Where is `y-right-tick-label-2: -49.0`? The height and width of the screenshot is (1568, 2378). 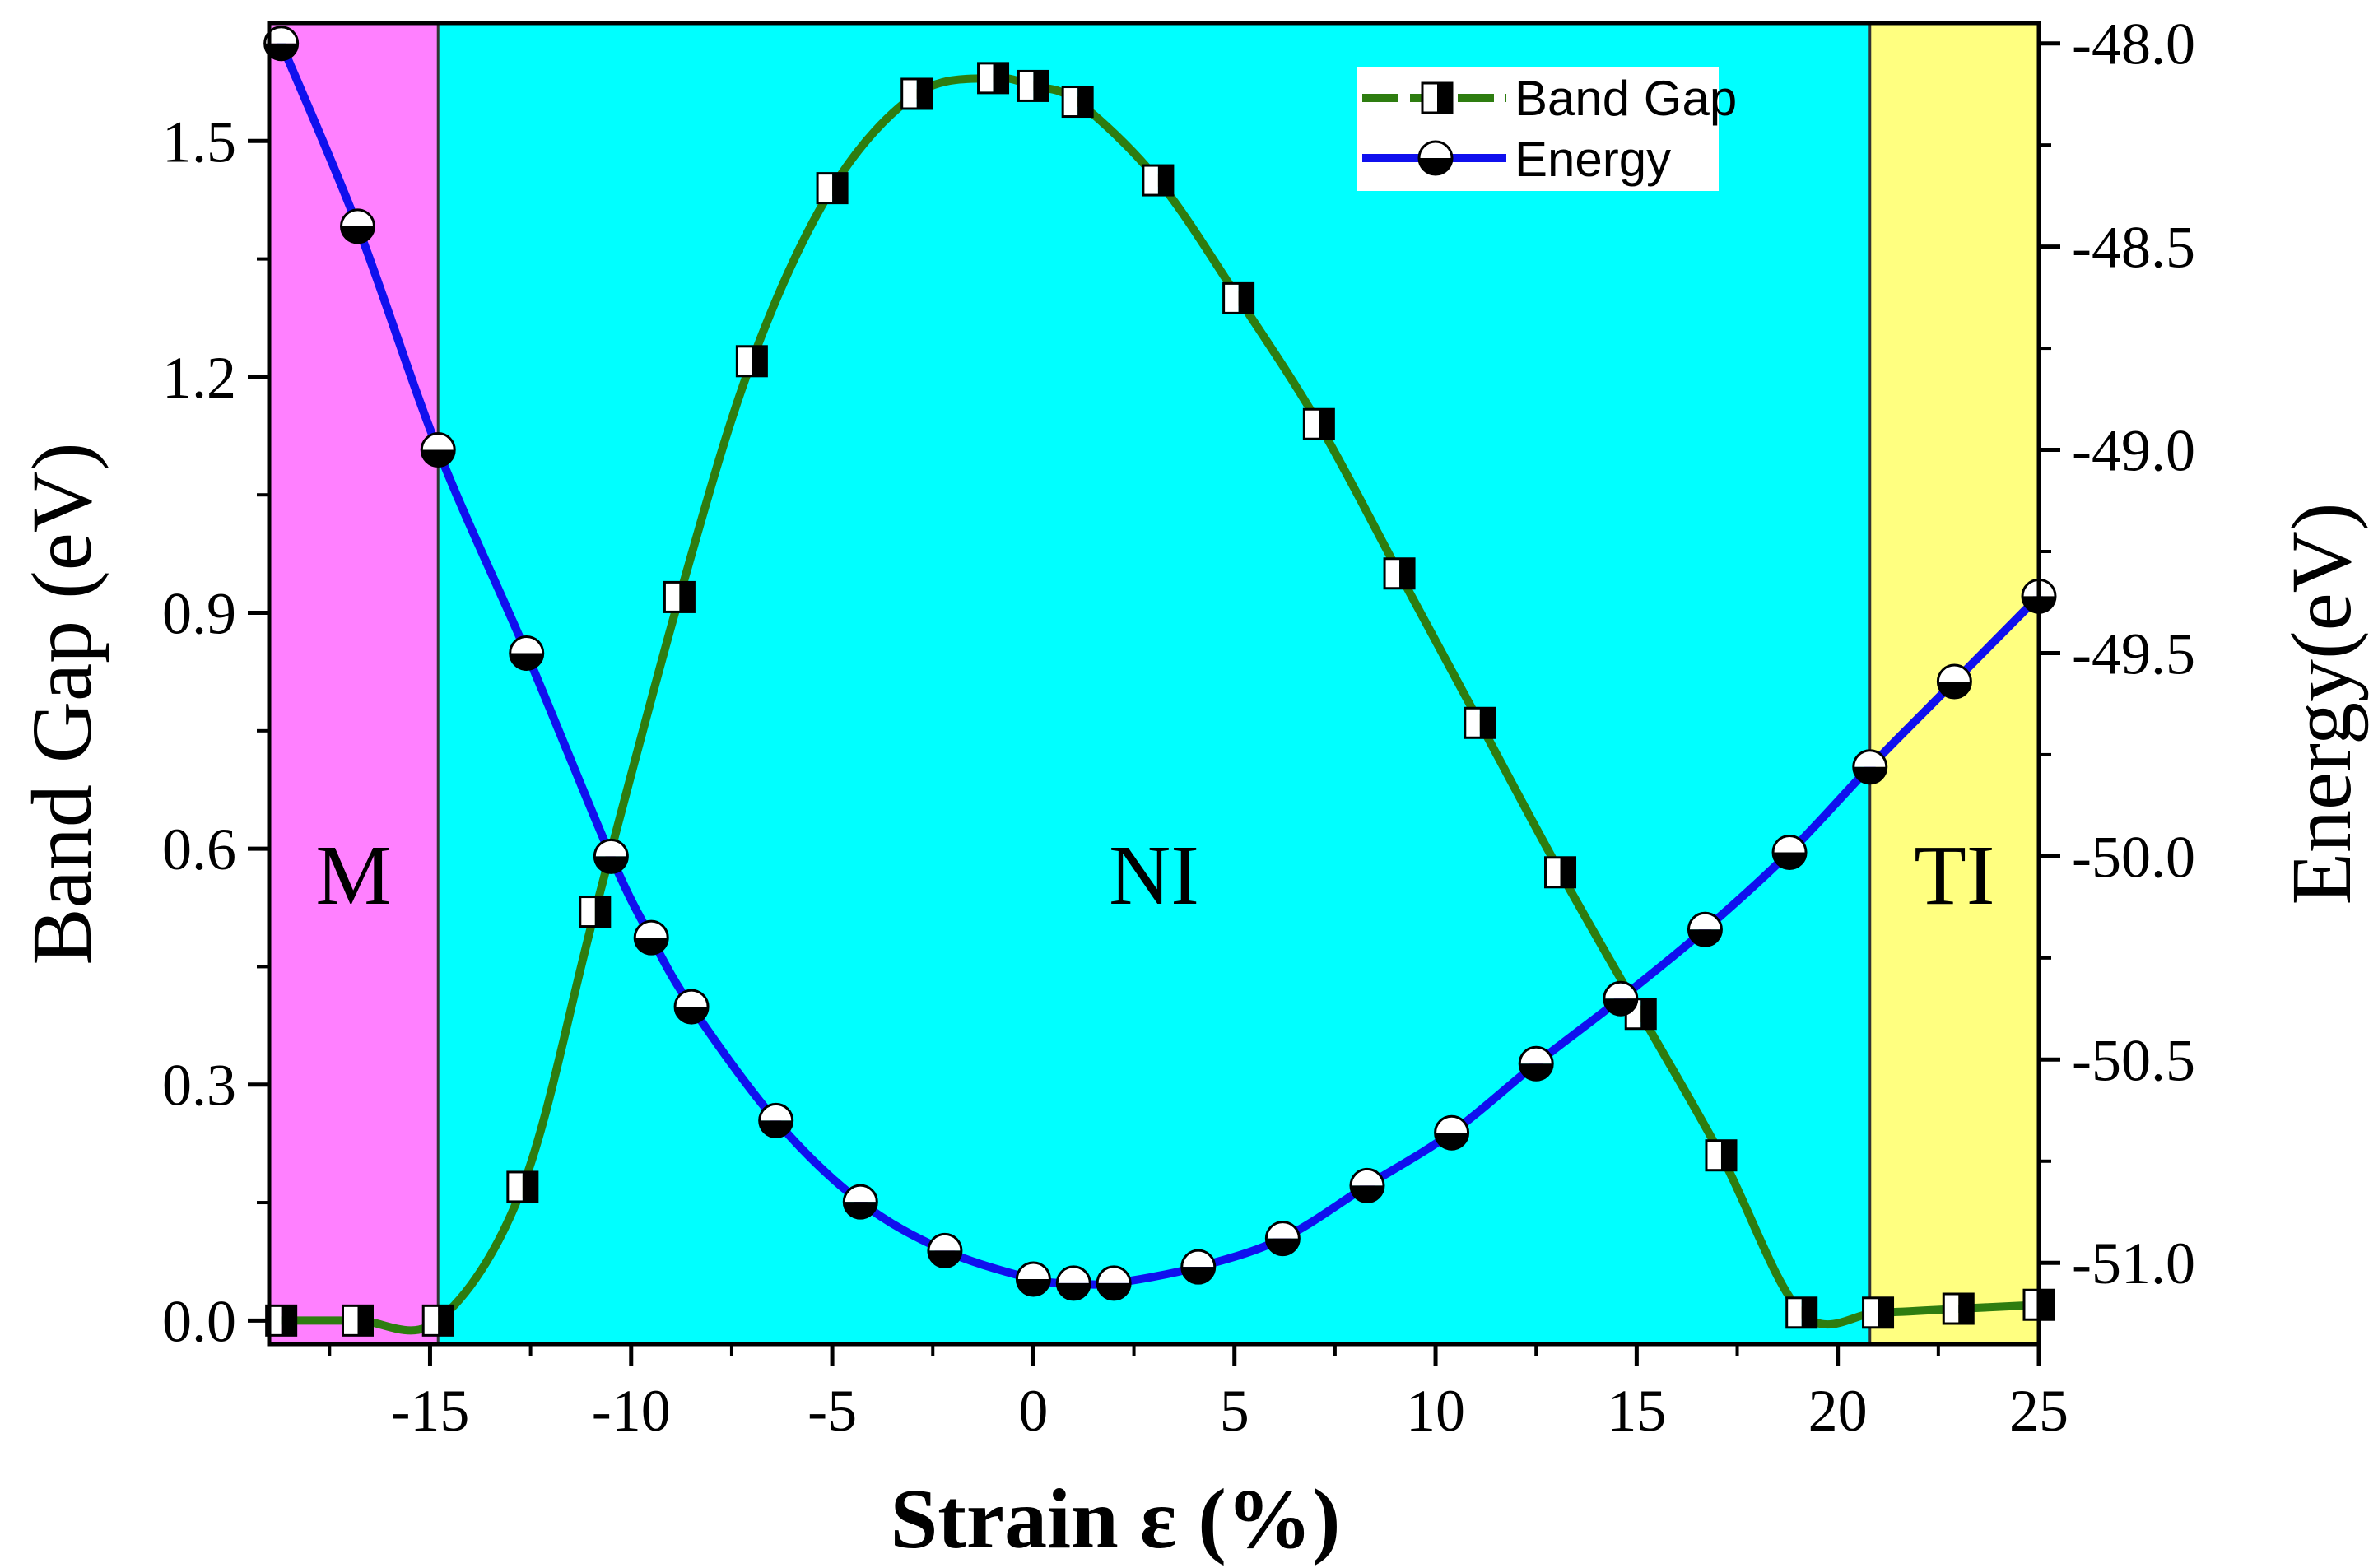
y-right-tick-label-2: -49.0 is located at coordinates (2133, 451).